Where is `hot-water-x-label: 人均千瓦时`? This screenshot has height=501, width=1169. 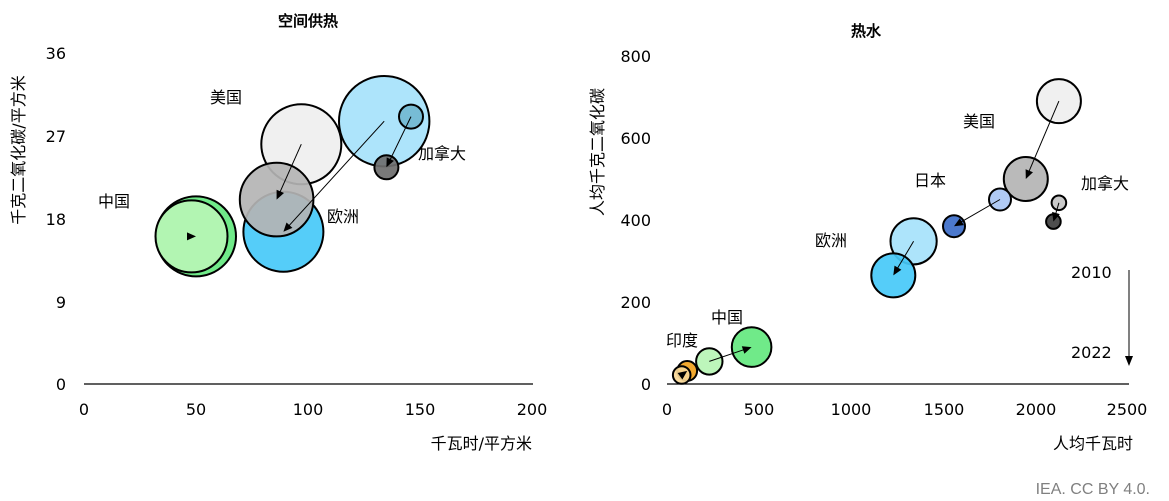 hot-water-x-label: 人均千瓦时 is located at coordinates (1093, 443).